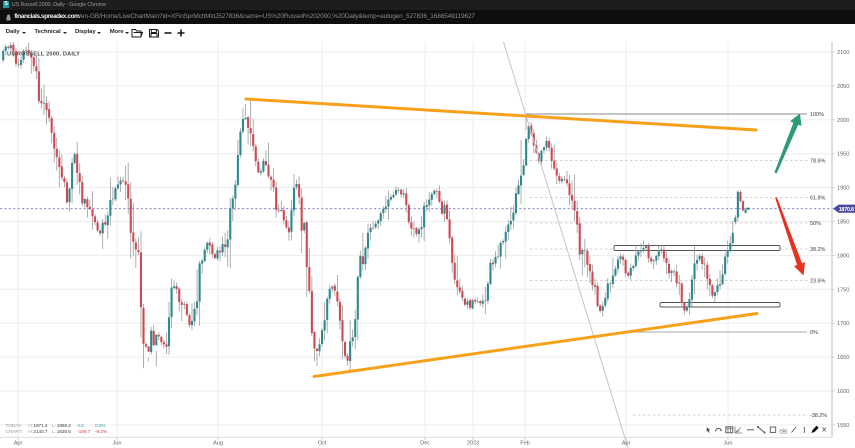 Image resolution: width=855 pixels, height=448 pixels. I want to click on svg-text: 0.2%, so click(100, 426).